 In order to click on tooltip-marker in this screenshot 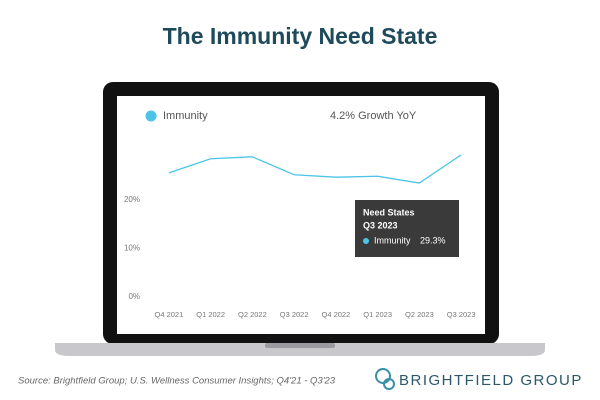, I will do `click(366, 241)`.